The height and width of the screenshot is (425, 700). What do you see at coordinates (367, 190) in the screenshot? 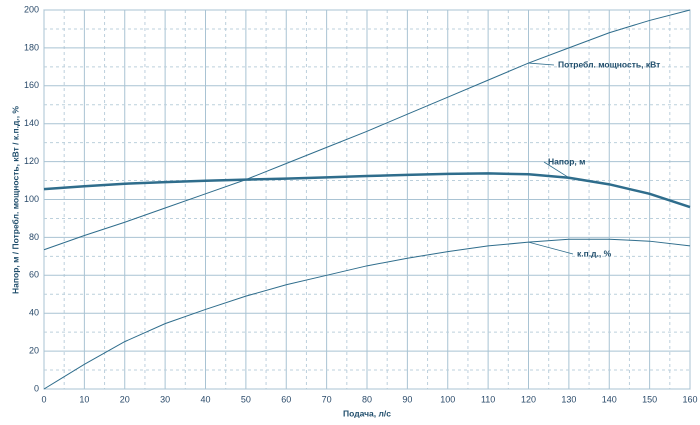
I see `series-line` at bounding box center [367, 190].